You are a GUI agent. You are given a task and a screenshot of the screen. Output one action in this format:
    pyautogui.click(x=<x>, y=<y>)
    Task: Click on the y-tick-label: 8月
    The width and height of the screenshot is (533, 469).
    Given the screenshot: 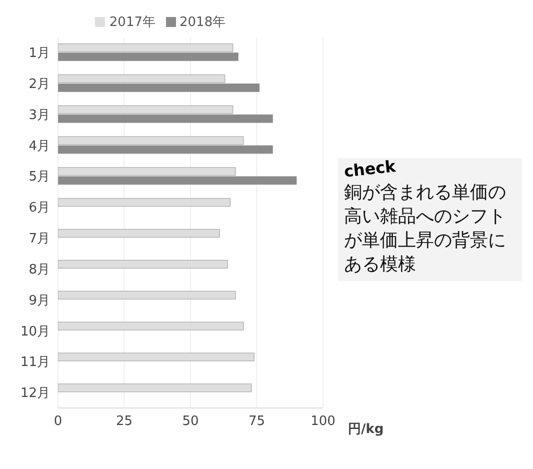 What is the action you would take?
    pyautogui.click(x=39, y=270)
    